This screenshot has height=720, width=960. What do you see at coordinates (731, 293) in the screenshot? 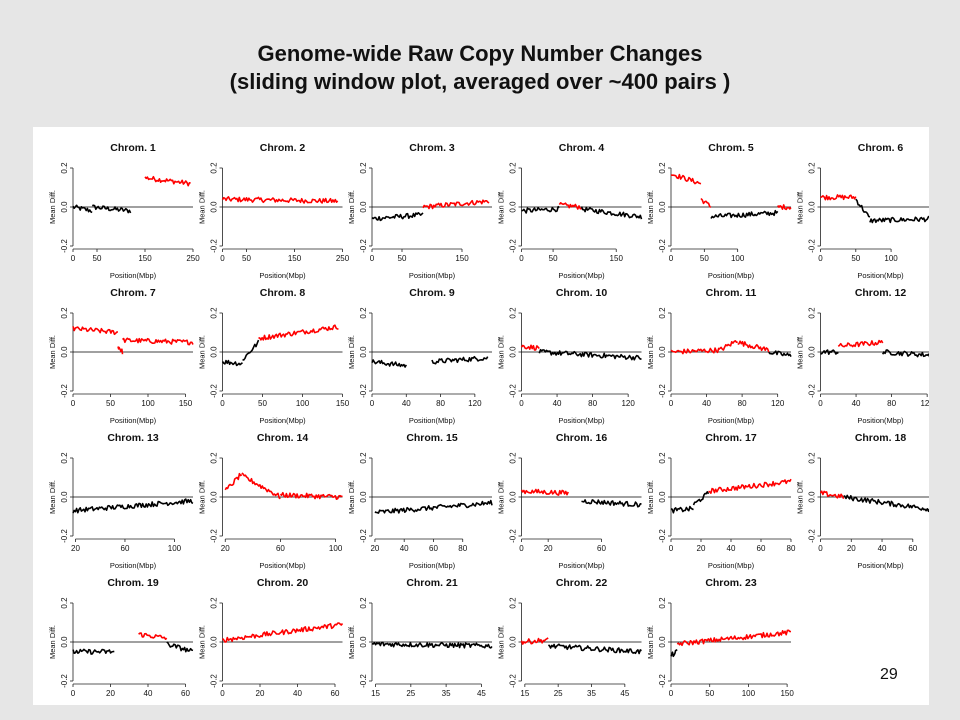
I see `chart-title: Chrom. 11` at bounding box center [731, 293].